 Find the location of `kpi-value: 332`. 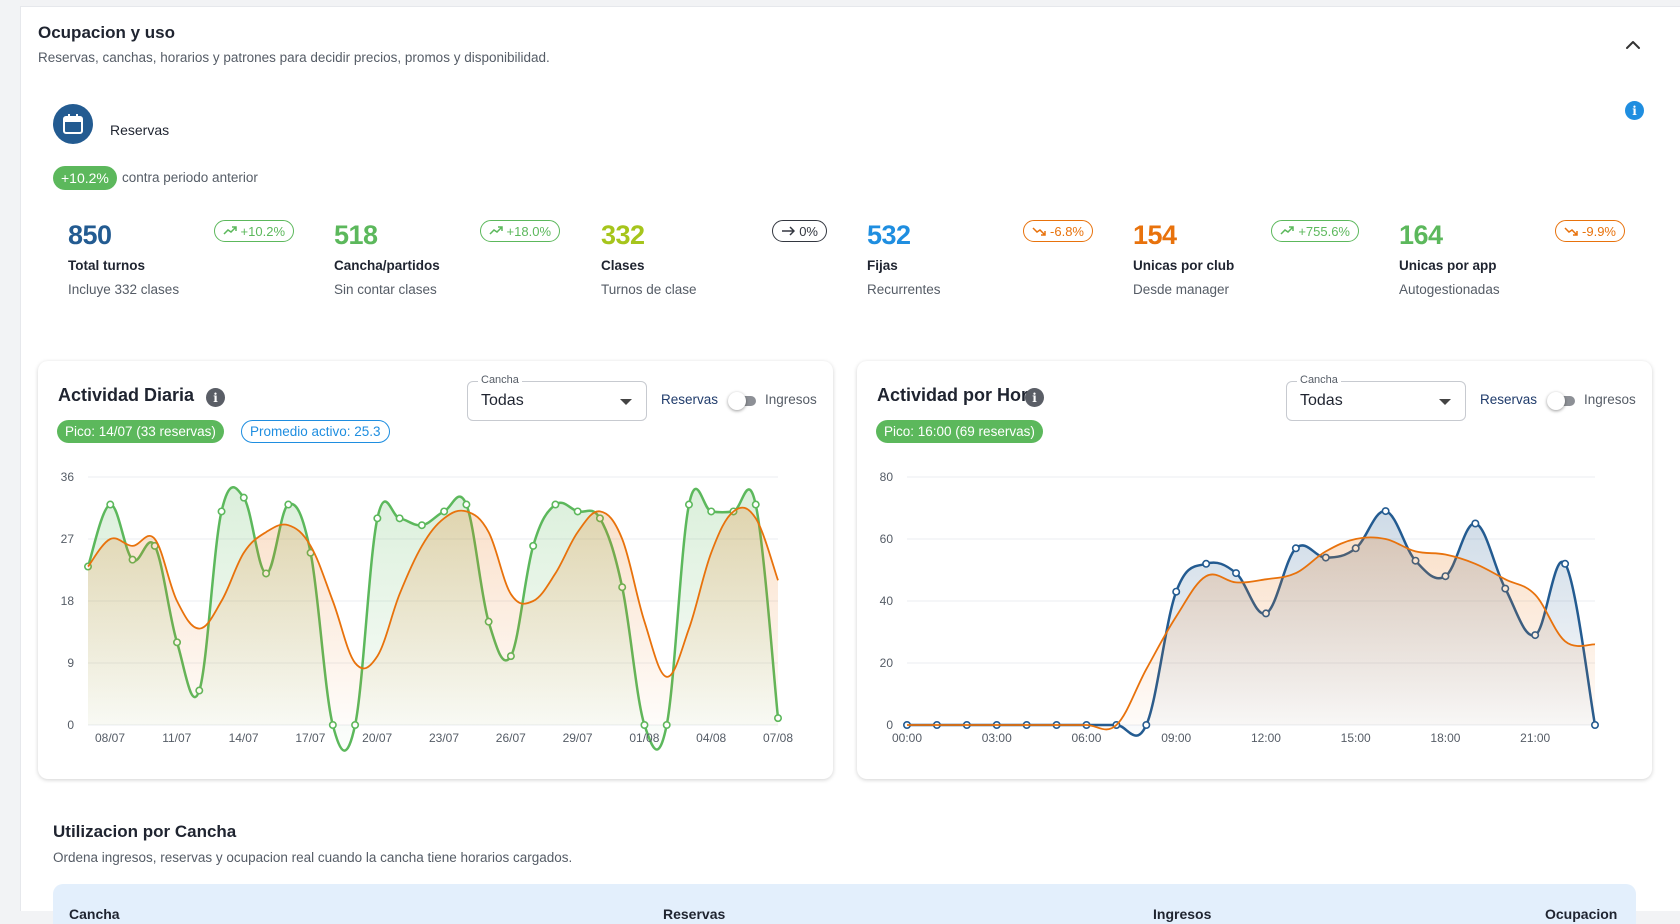

kpi-value: 332 is located at coordinates (623, 235).